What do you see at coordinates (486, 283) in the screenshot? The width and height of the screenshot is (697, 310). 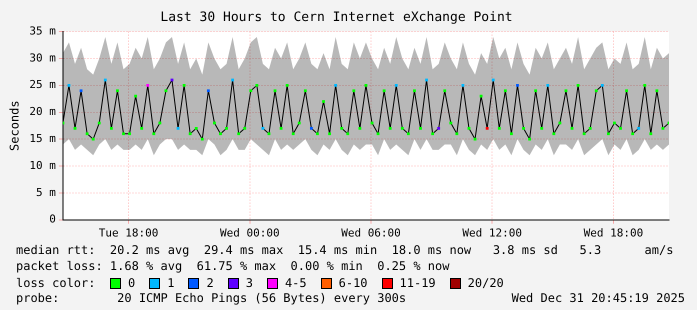 I see `legend-label: 20/20` at bounding box center [486, 283].